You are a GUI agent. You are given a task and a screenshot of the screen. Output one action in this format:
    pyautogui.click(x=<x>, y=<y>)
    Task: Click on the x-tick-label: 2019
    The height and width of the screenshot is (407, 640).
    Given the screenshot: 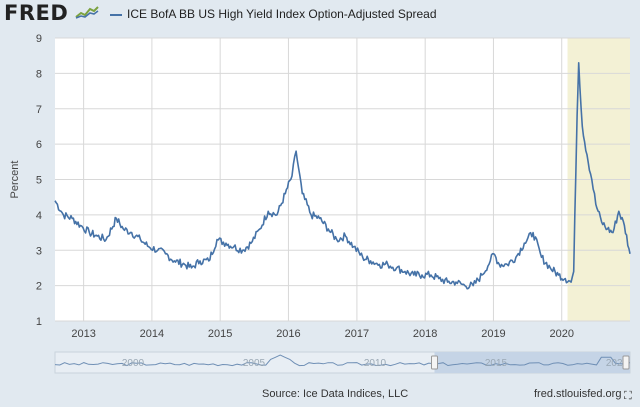 What is the action you would take?
    pyautogui.click(x=493, y=334)
    